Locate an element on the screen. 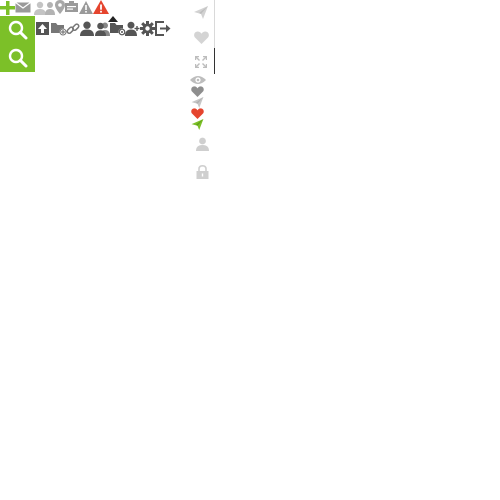  folder-add-icon is located at coordinates (59, 29).